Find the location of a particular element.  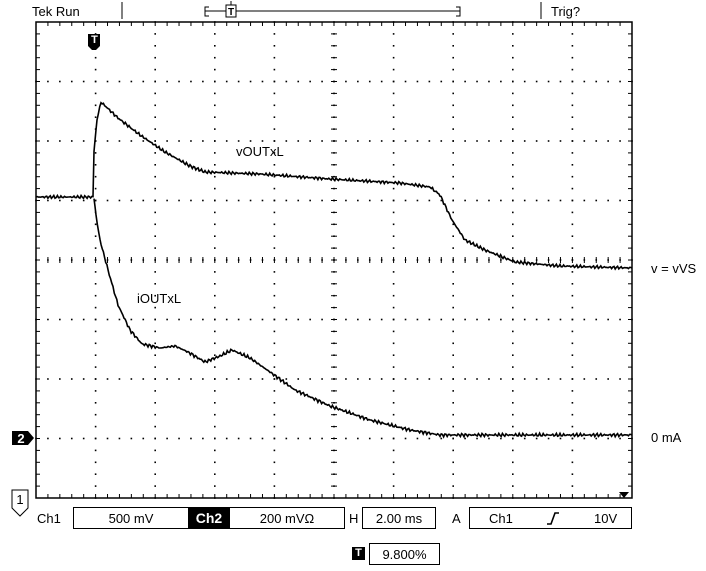

trigger-position-icon: T is located at coordinates (358, 553).